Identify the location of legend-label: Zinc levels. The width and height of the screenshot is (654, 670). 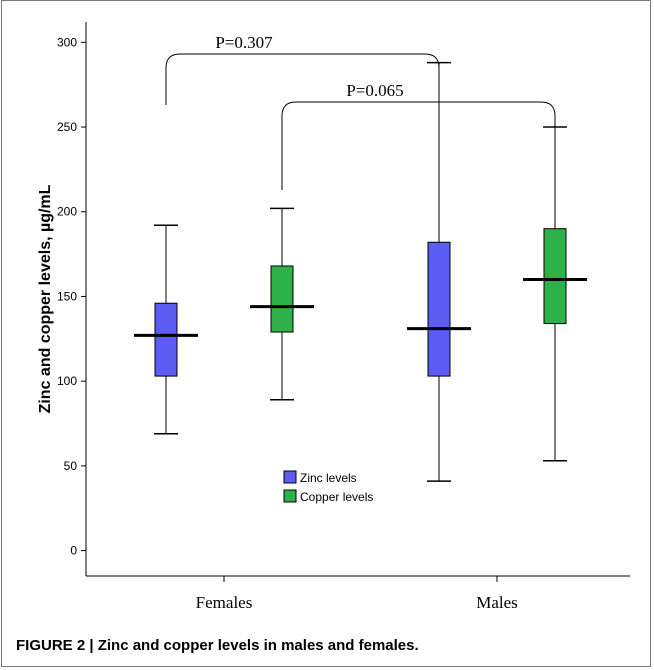
(328, 478).